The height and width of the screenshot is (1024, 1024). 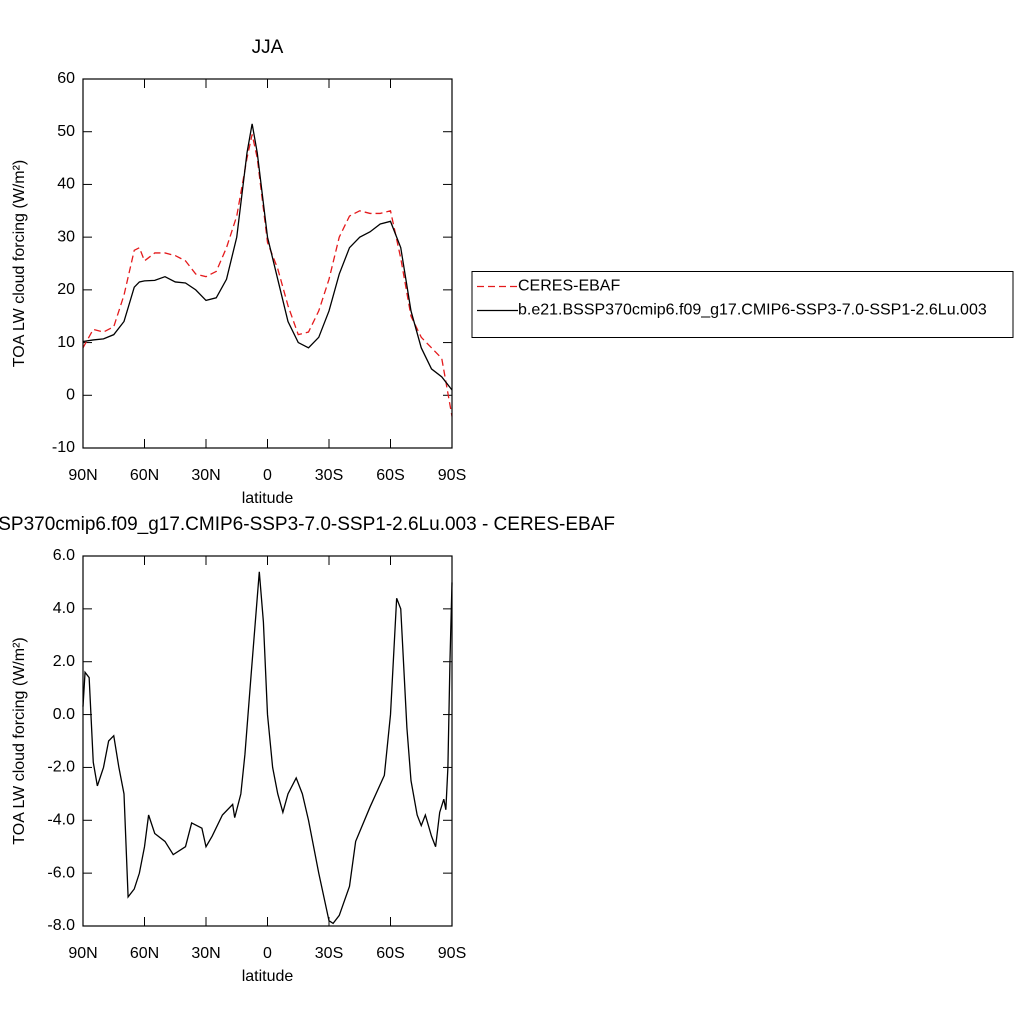 What do you see at coordinates (268, 47) in the screenshot?
I see `chart-title: JJA` at bounding box center [268, 47].